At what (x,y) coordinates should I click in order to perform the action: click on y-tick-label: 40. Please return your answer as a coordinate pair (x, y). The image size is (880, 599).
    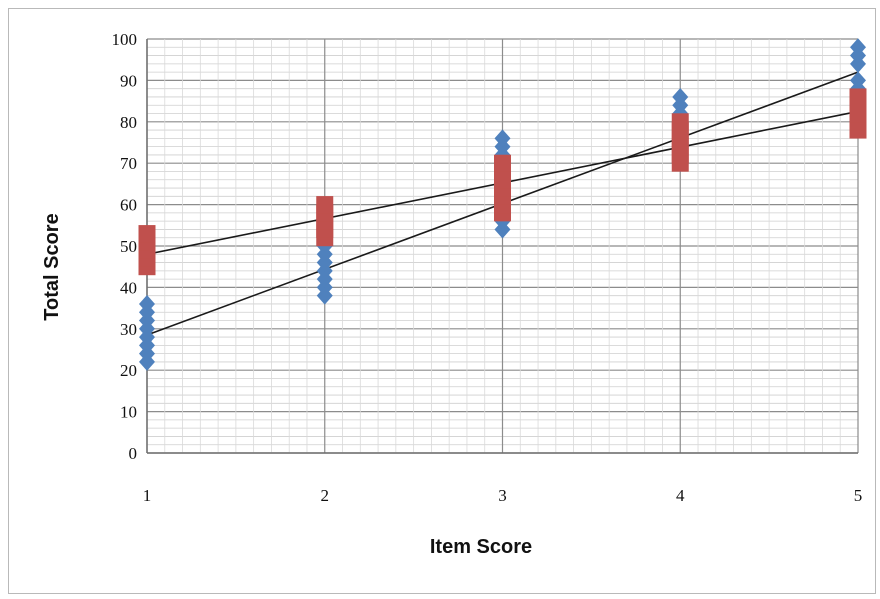
    Looking at the image, I should click on (128, 287).